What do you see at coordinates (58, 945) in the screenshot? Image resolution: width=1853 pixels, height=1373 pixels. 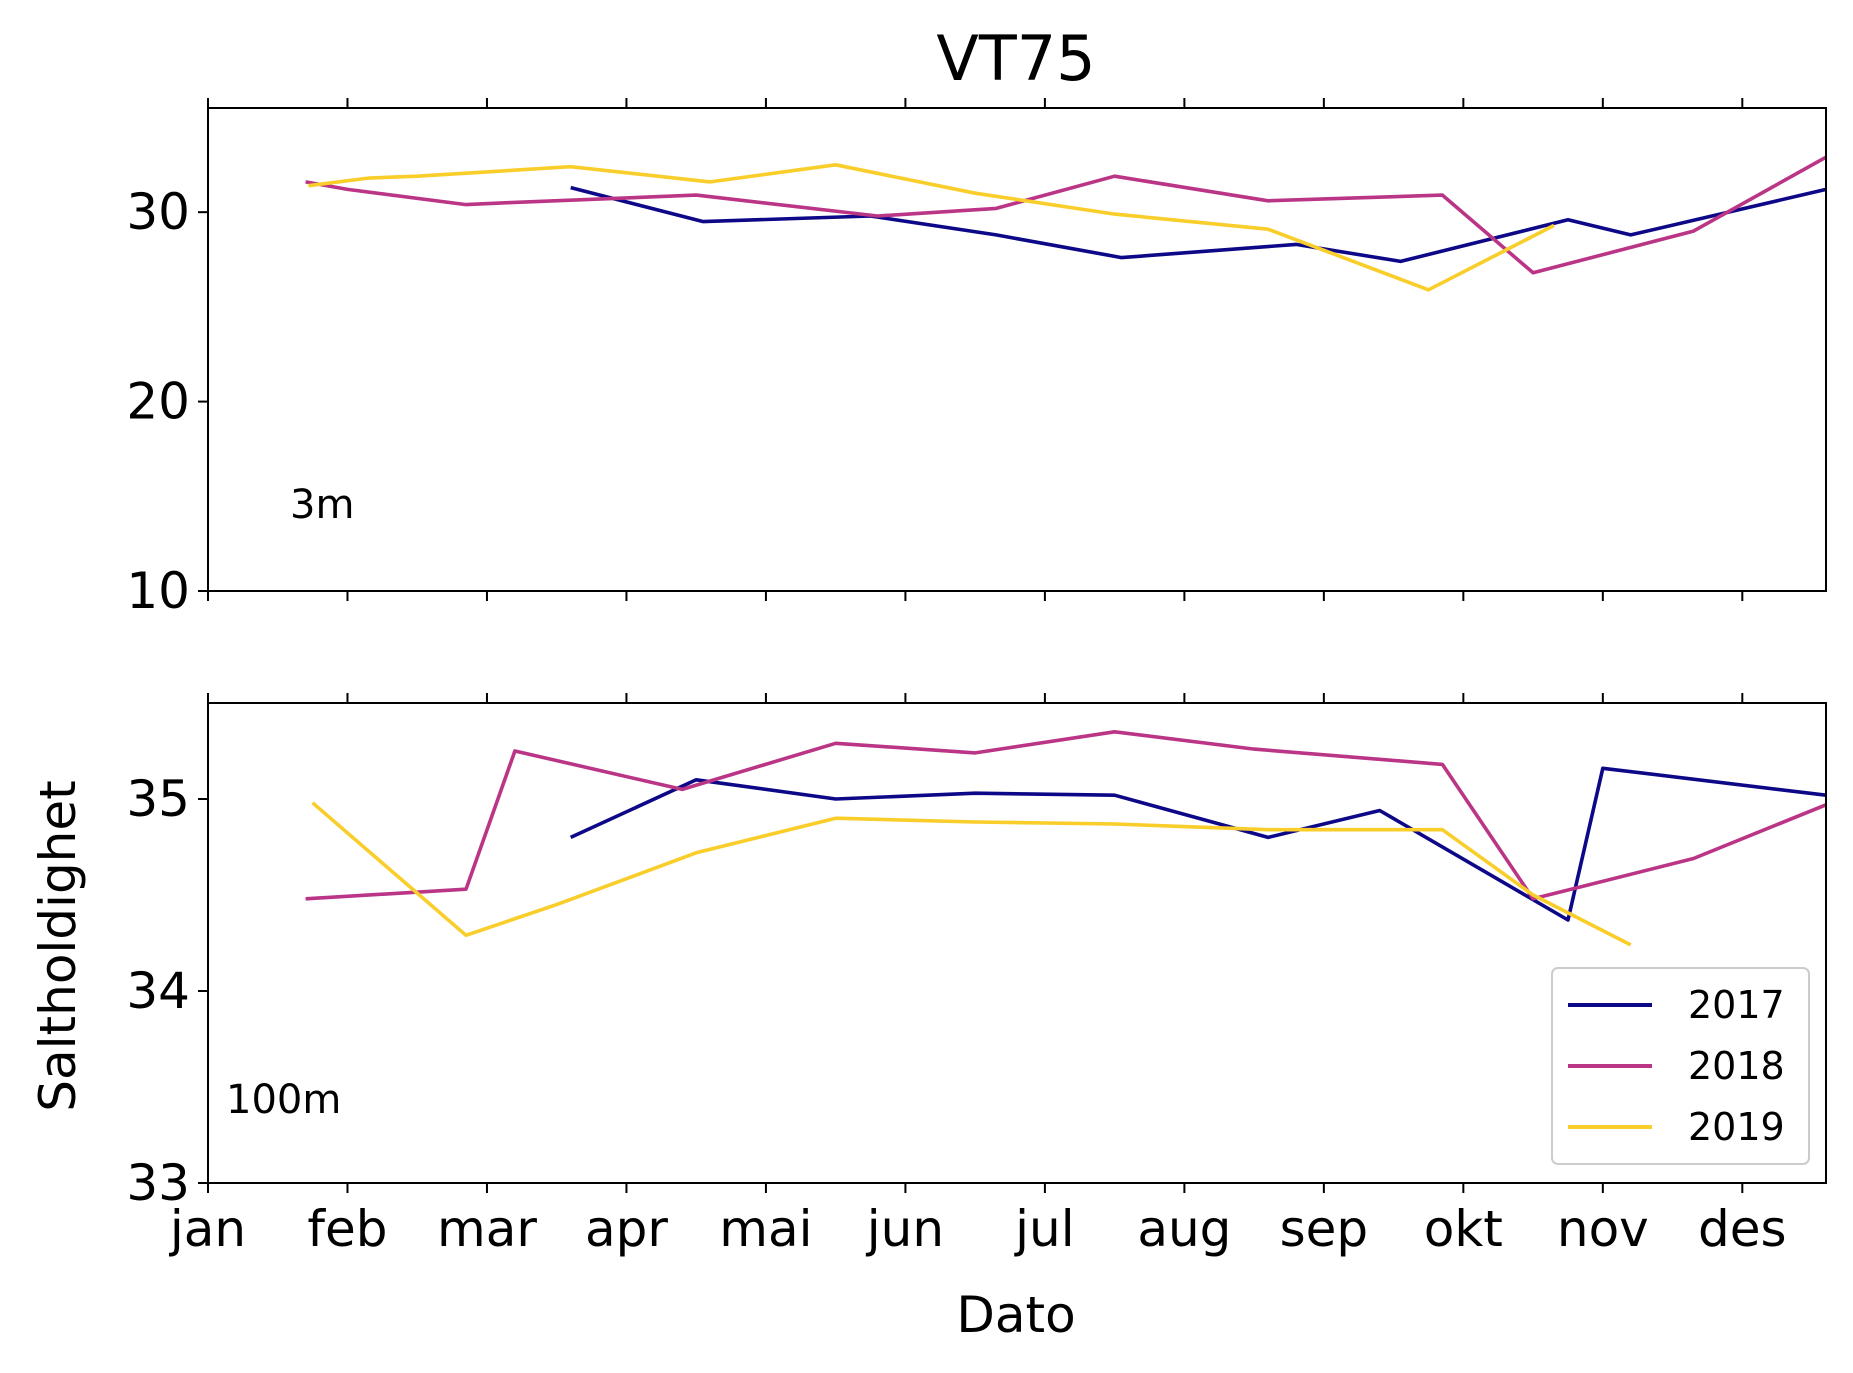 I see `y-axis-title: Saltholdighet` at bounding box center [58, 945].